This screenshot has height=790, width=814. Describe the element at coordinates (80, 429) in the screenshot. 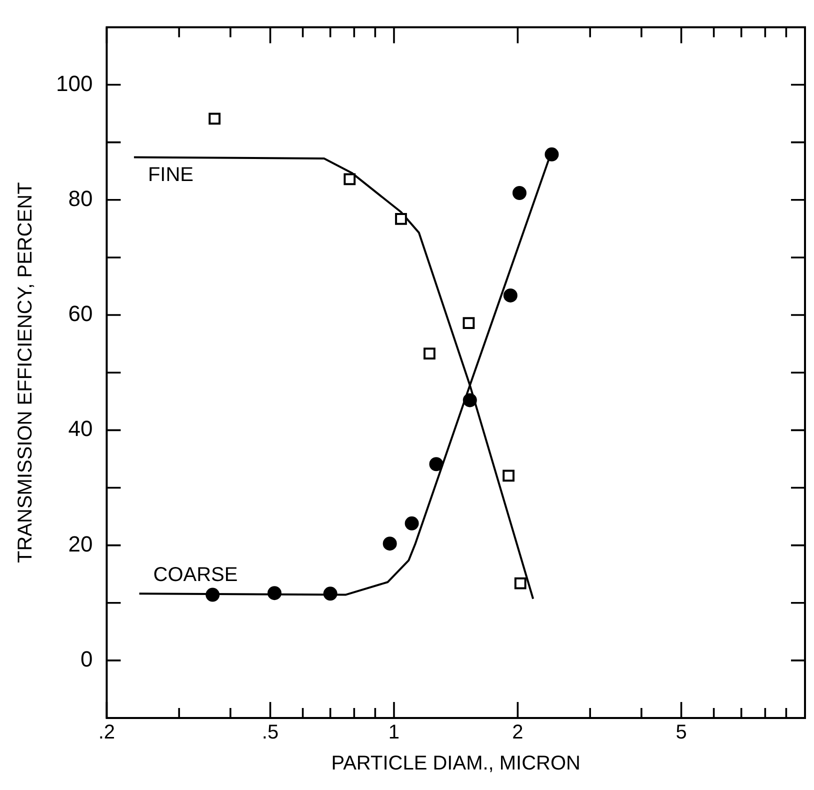

I see `y-tick-label: 40` at that location.